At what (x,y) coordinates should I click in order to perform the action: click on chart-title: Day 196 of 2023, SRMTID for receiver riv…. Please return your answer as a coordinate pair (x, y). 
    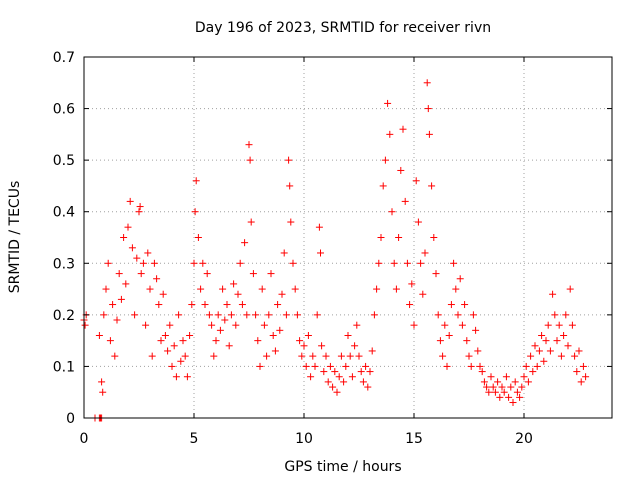
    Looking at the image, I should click on (343, 28).